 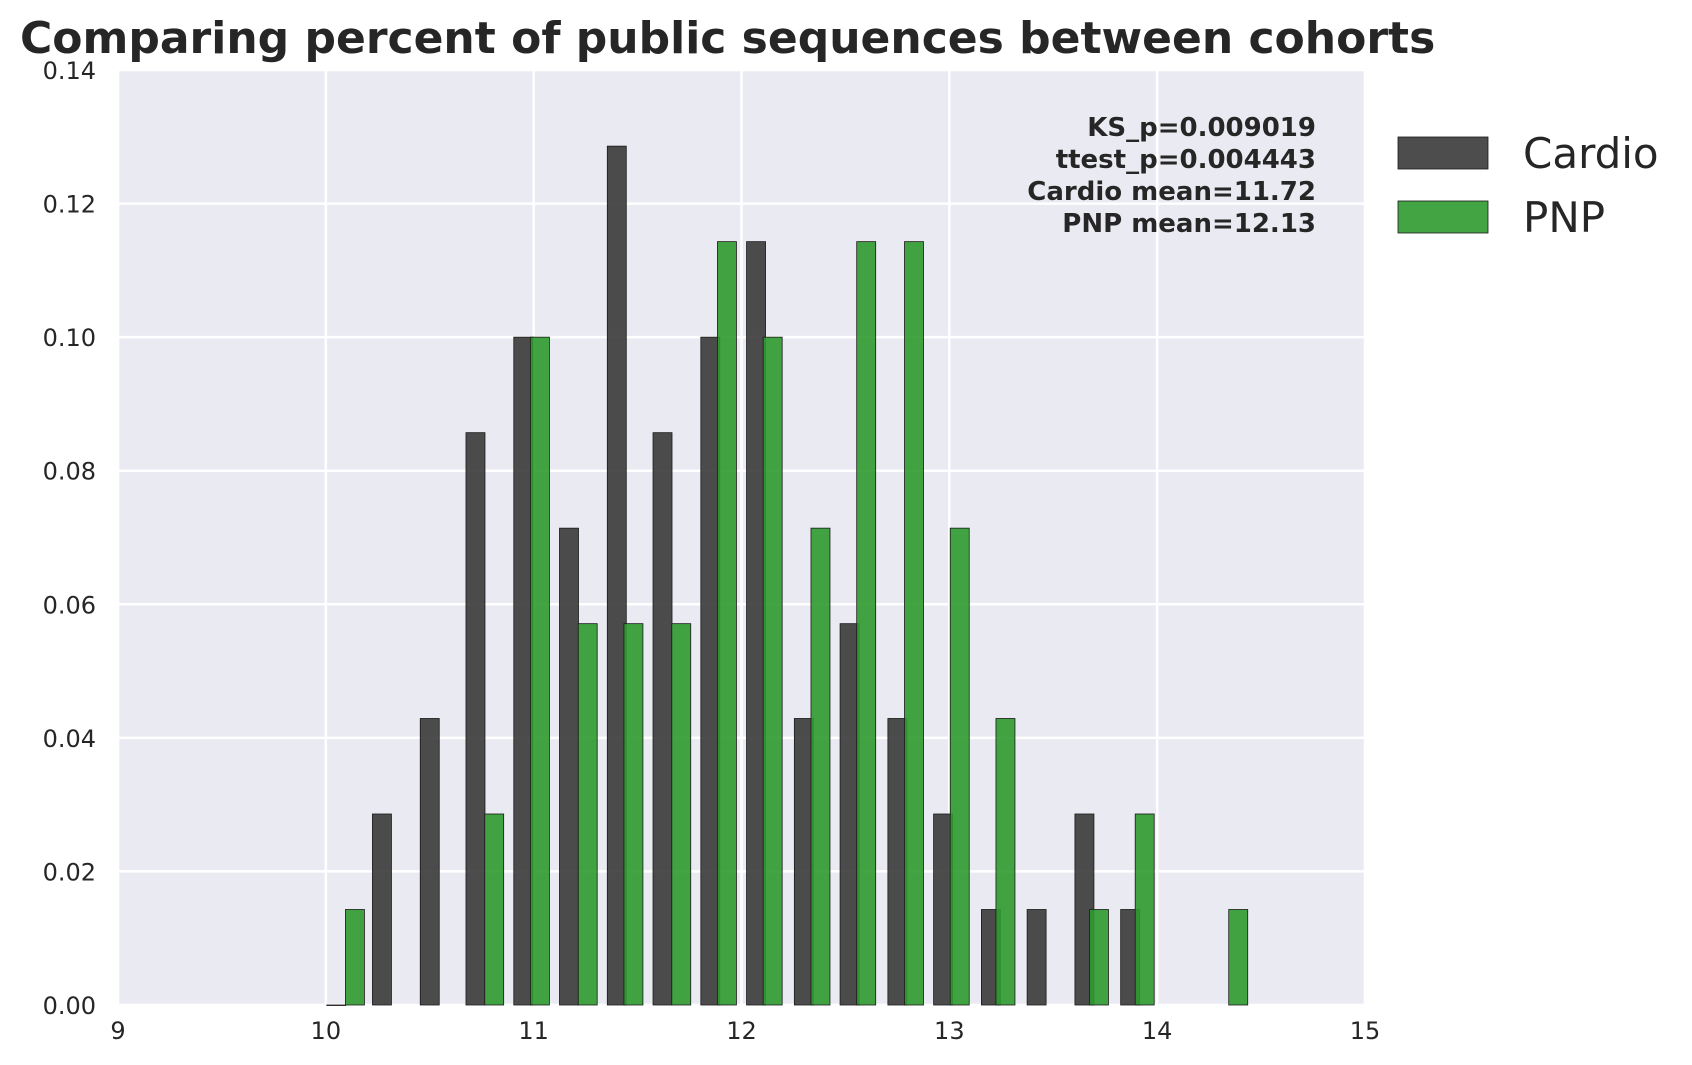 What do you see at coordinates (1443, 217) in the screenshot?
I see `legend-swatch-pnp` at bounding box center [1443, 217].